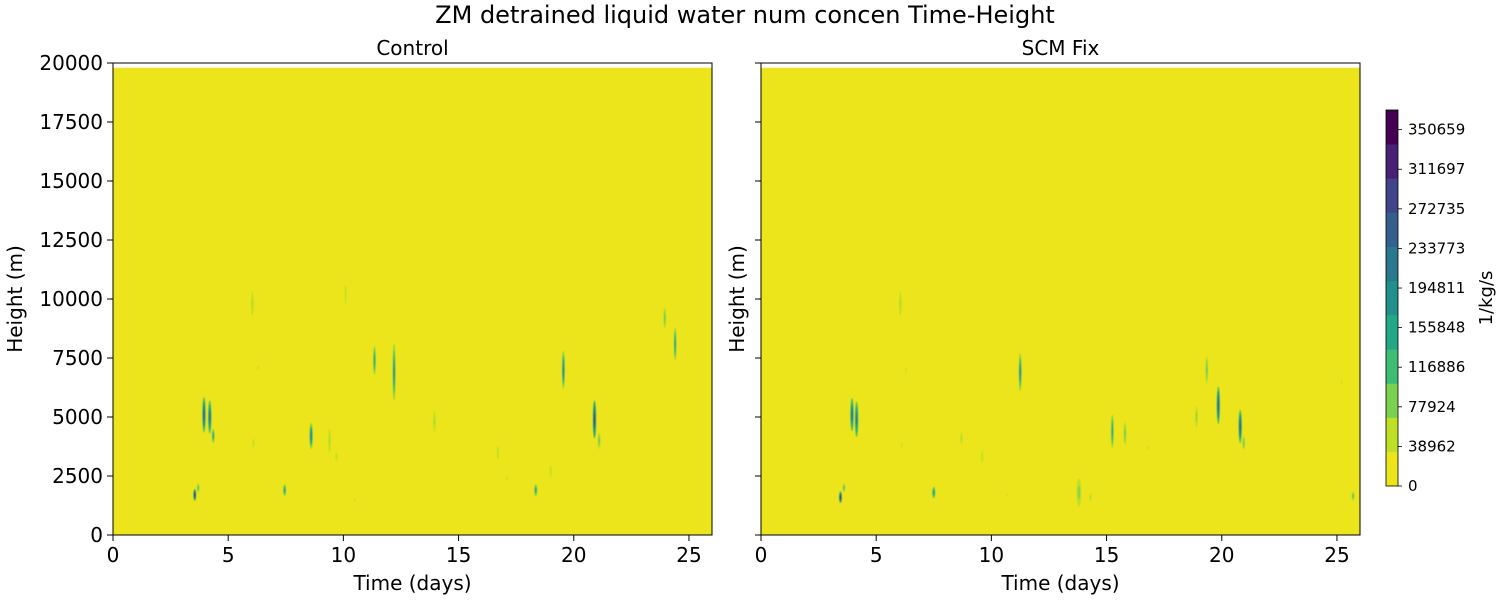 The height and width of the screenshot is (604, 1500). Describe the element at coordinates (737, 299) in the screenshot. I see `y-axis-label-scm-fix: Height (m)` at that location.